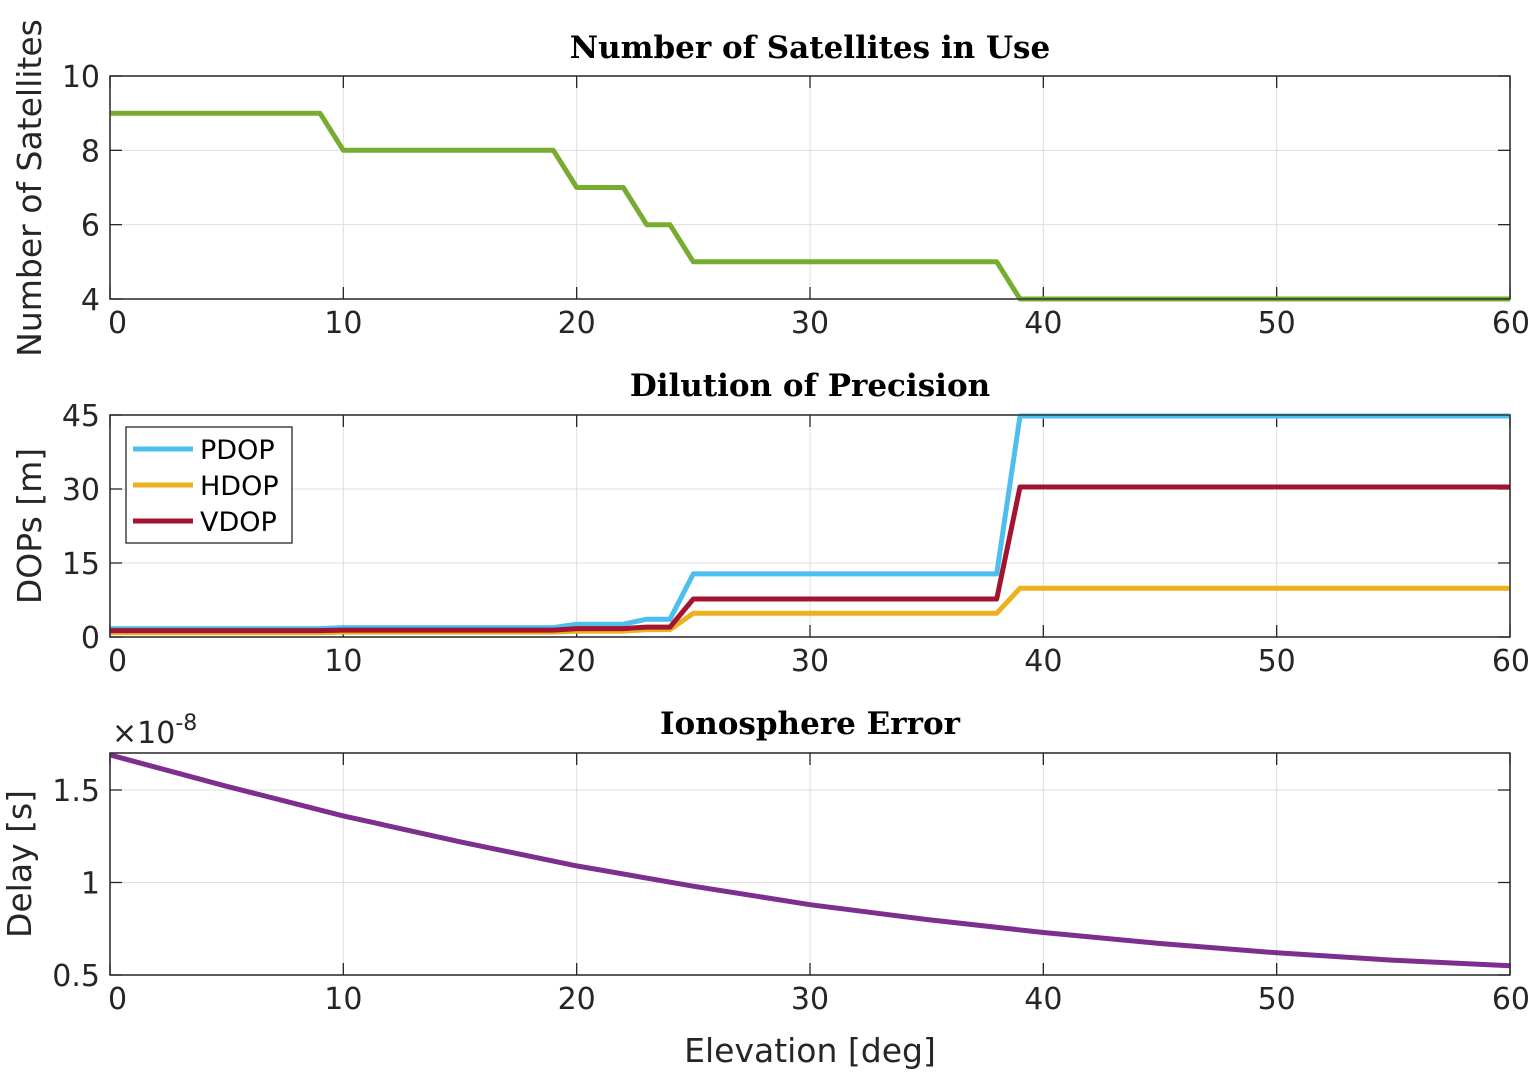  I want to click on series-line-vdop, so click(810, 559).